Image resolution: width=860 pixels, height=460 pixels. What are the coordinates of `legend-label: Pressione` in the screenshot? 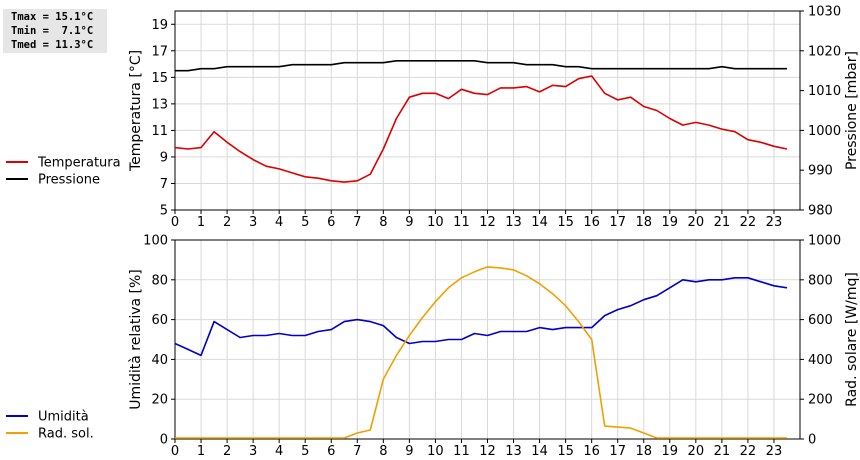 It's located at (69, 180).